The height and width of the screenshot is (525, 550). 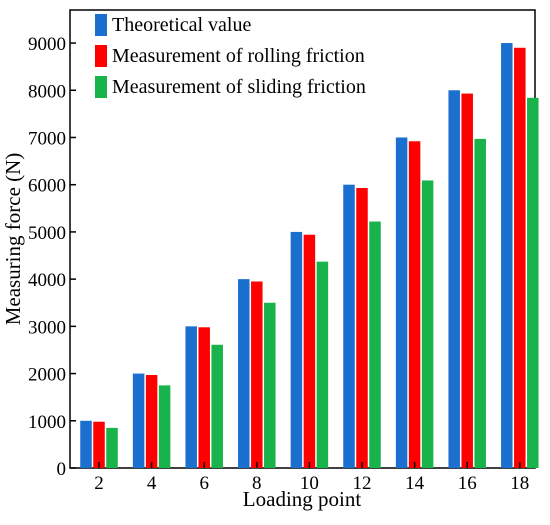 I want to click on y-tick-label: 0, so click(x=62, y=469).